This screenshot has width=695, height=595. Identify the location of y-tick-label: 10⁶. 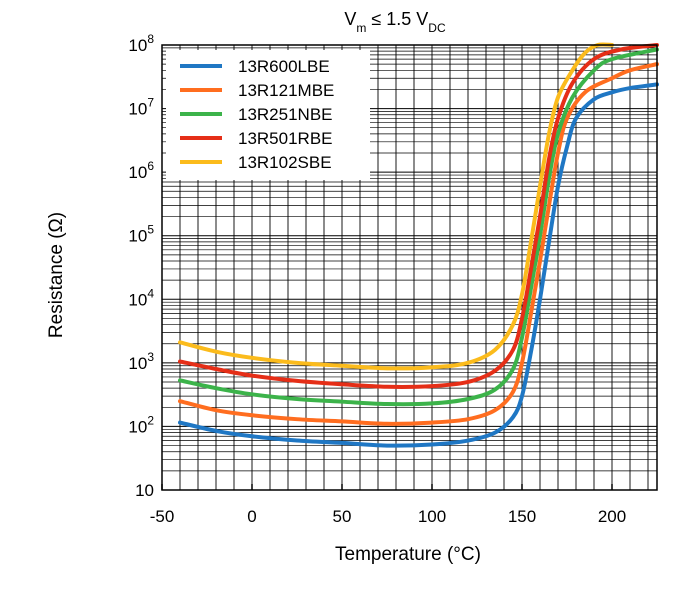
(141, 170).